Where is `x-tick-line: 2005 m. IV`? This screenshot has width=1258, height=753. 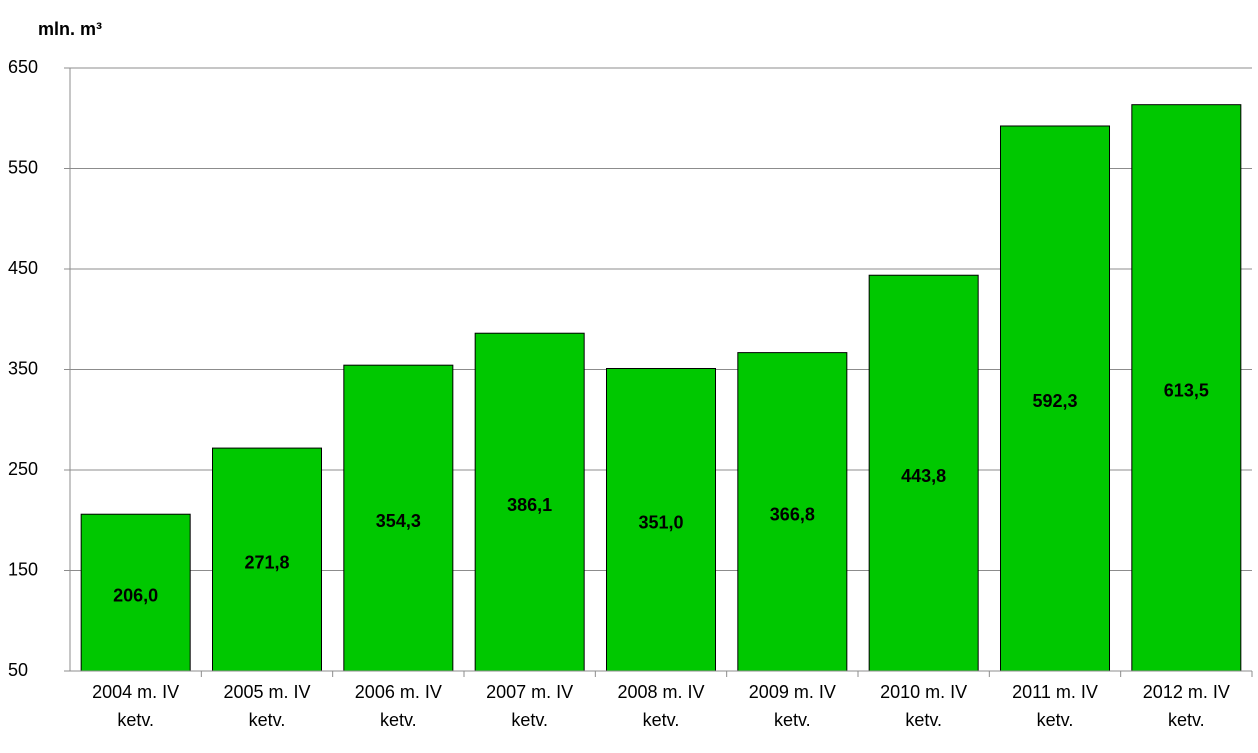
x-tick-line: 2005 m. IV is located at coordinates (266, 692).